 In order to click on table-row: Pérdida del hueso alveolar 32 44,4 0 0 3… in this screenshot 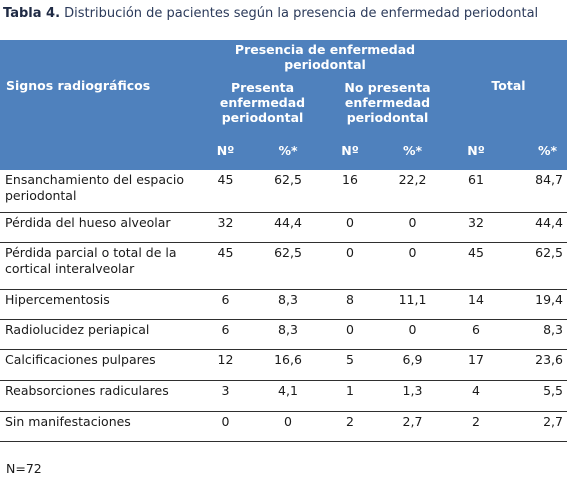, I will do `click(283, 227)`.